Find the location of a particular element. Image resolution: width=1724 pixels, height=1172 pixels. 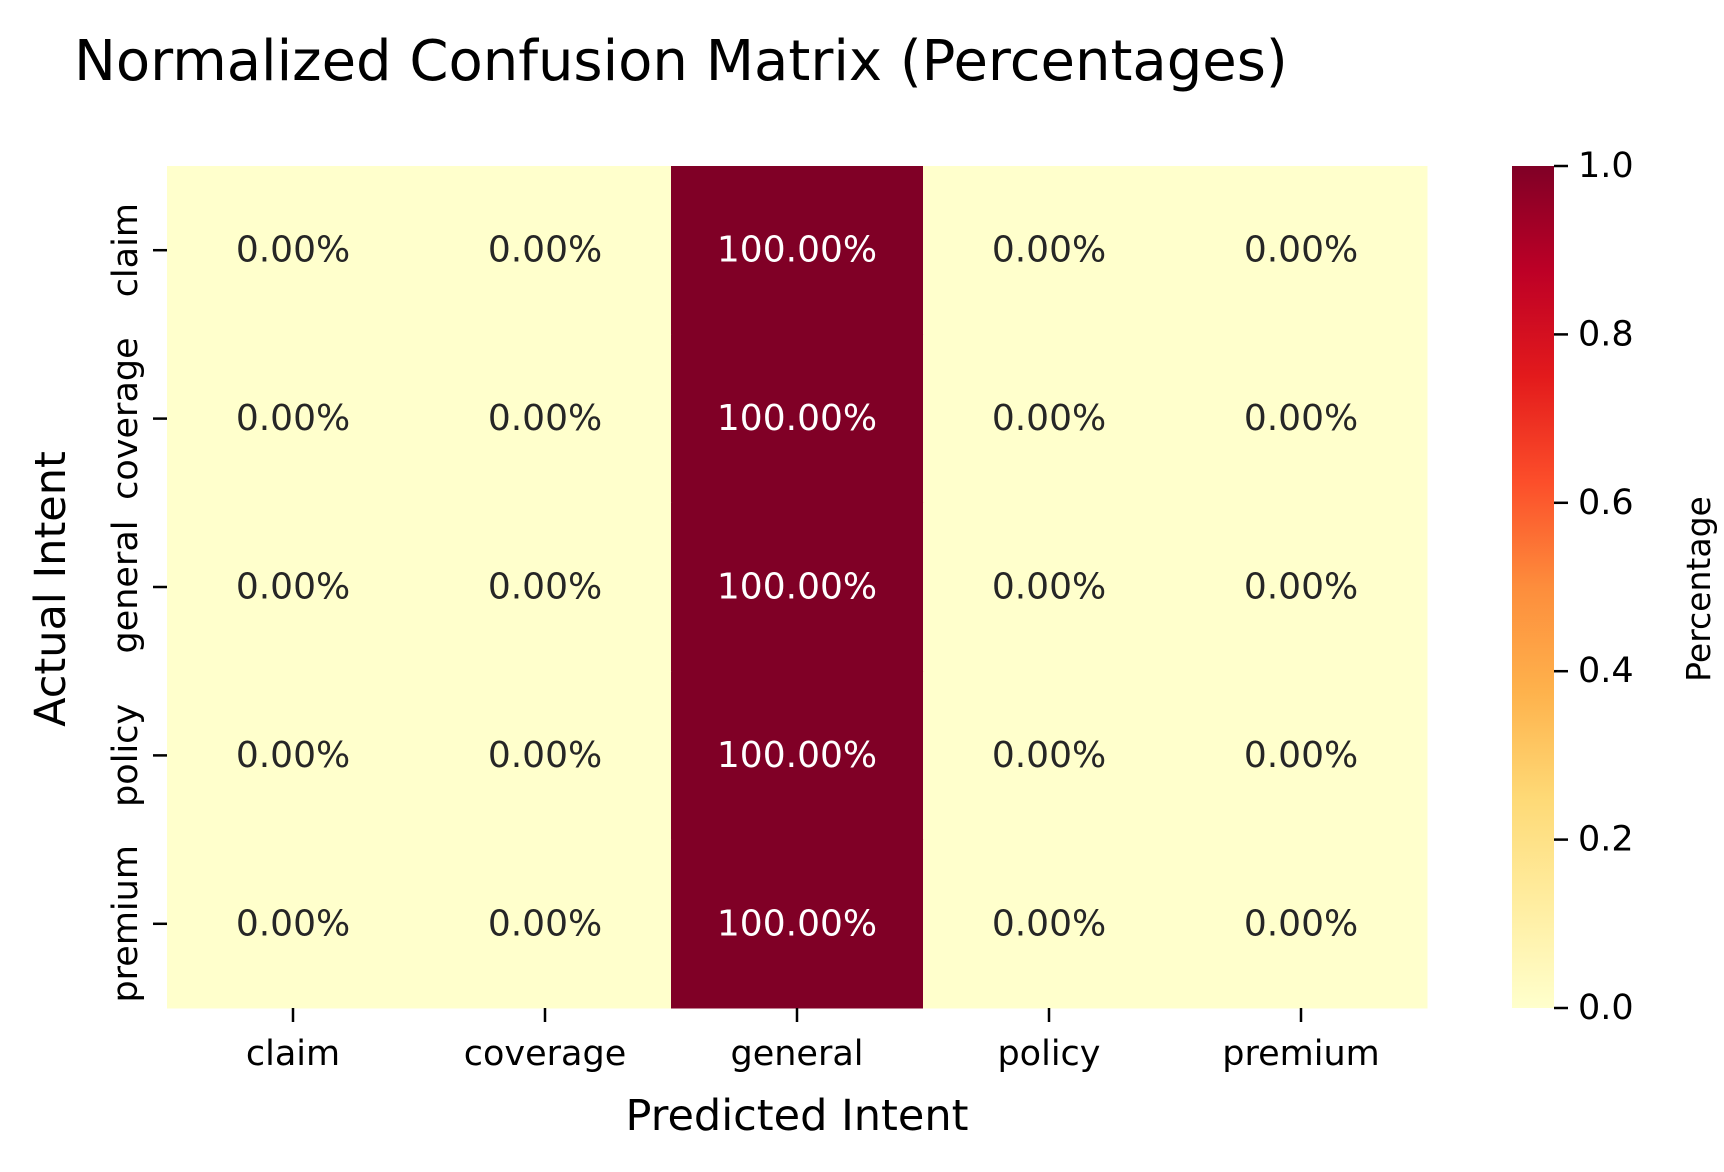

heatmap-cell-premium-premium is located at coordinates (1301, 924).